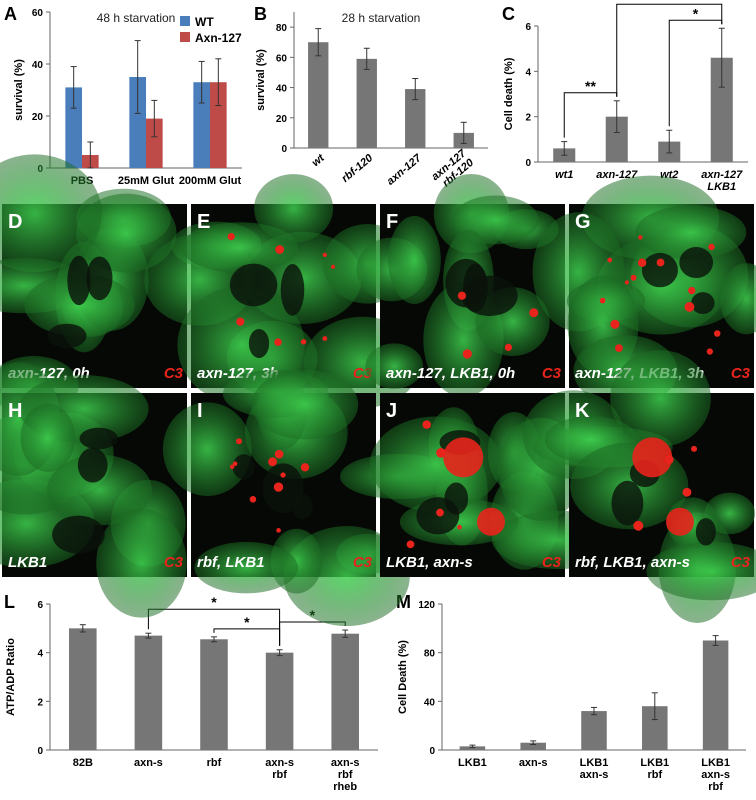  I want to click on x-tick-label: rbf-120, so click(357, 168).